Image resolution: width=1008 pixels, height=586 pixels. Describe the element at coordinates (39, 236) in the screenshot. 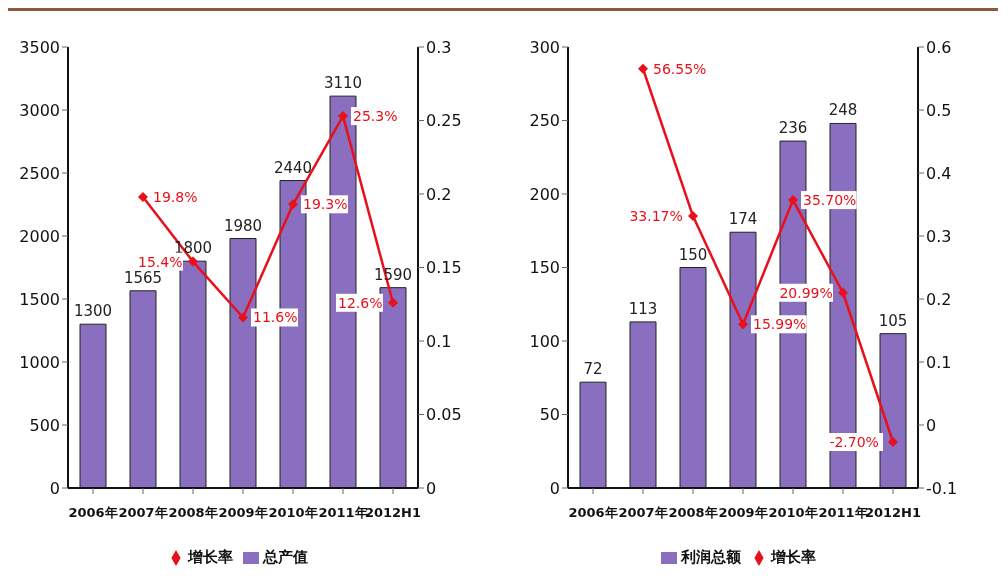

I see `y-tick-label: 2000` at that location.